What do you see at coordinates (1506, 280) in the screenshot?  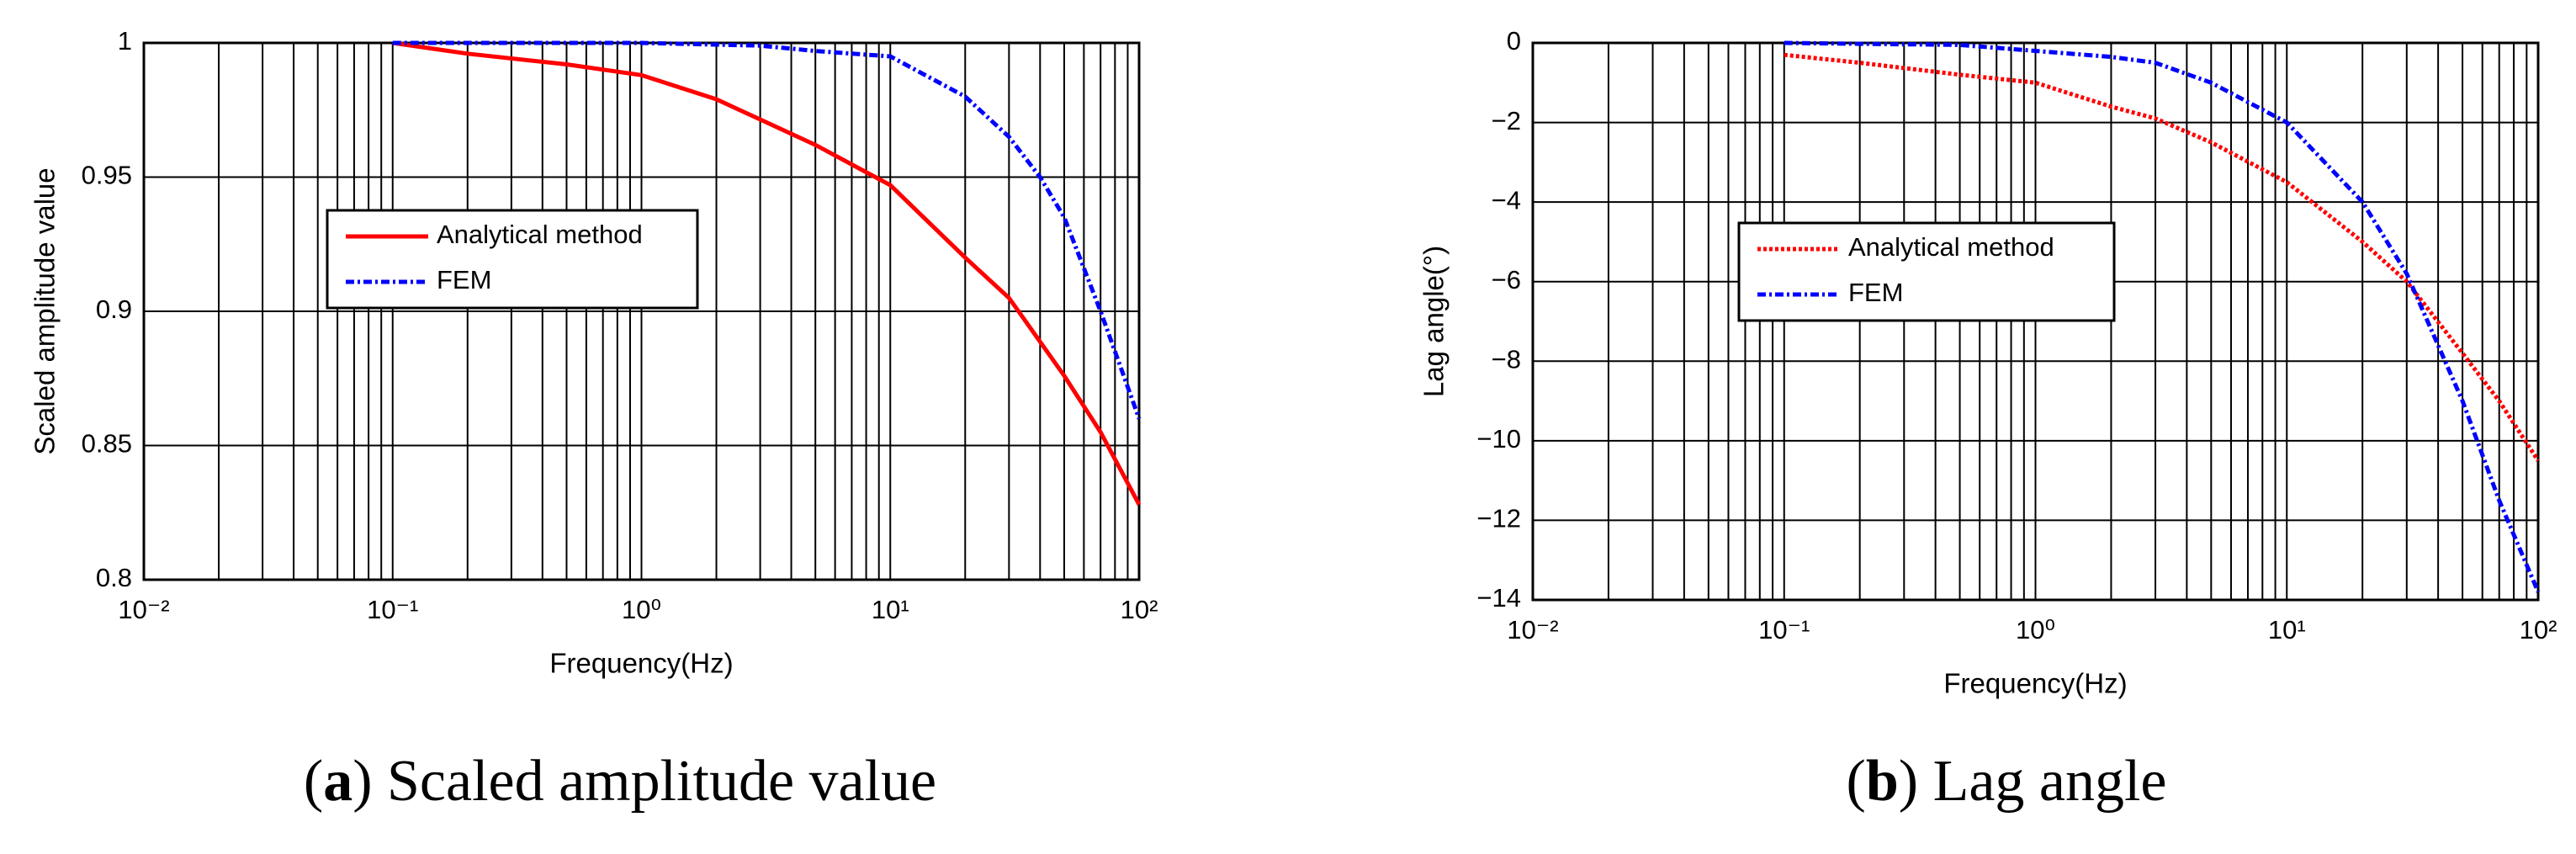 I see `y-tick-label: −6` at bounding box center [1506, 280].